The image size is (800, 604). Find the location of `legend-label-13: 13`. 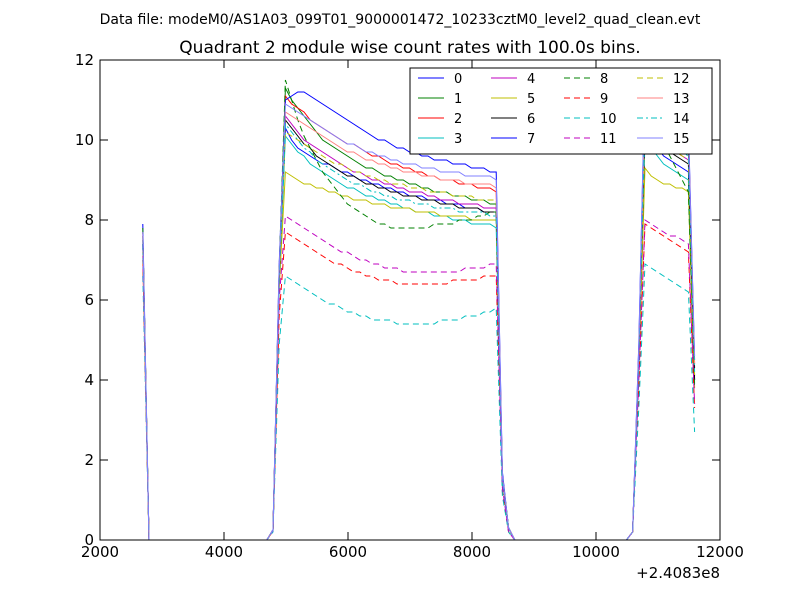

legend-label-13: 13 is located at coordinates (681, 99).